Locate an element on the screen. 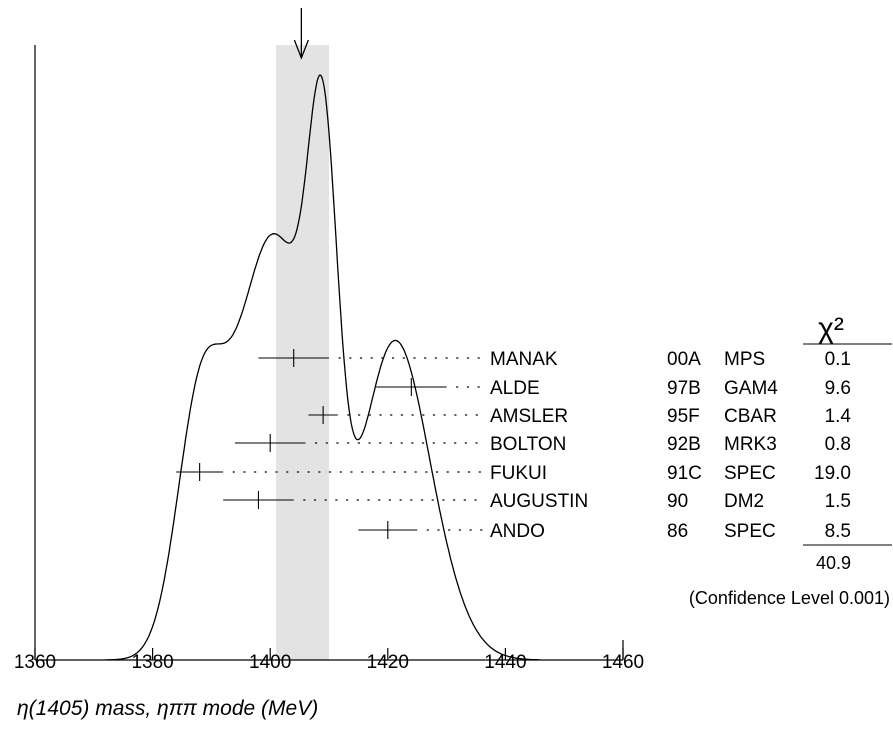 Image resolution: width=893 pixels, height=732 pixels. x-tick-label: 1420 is located at coordinates (388, 662).